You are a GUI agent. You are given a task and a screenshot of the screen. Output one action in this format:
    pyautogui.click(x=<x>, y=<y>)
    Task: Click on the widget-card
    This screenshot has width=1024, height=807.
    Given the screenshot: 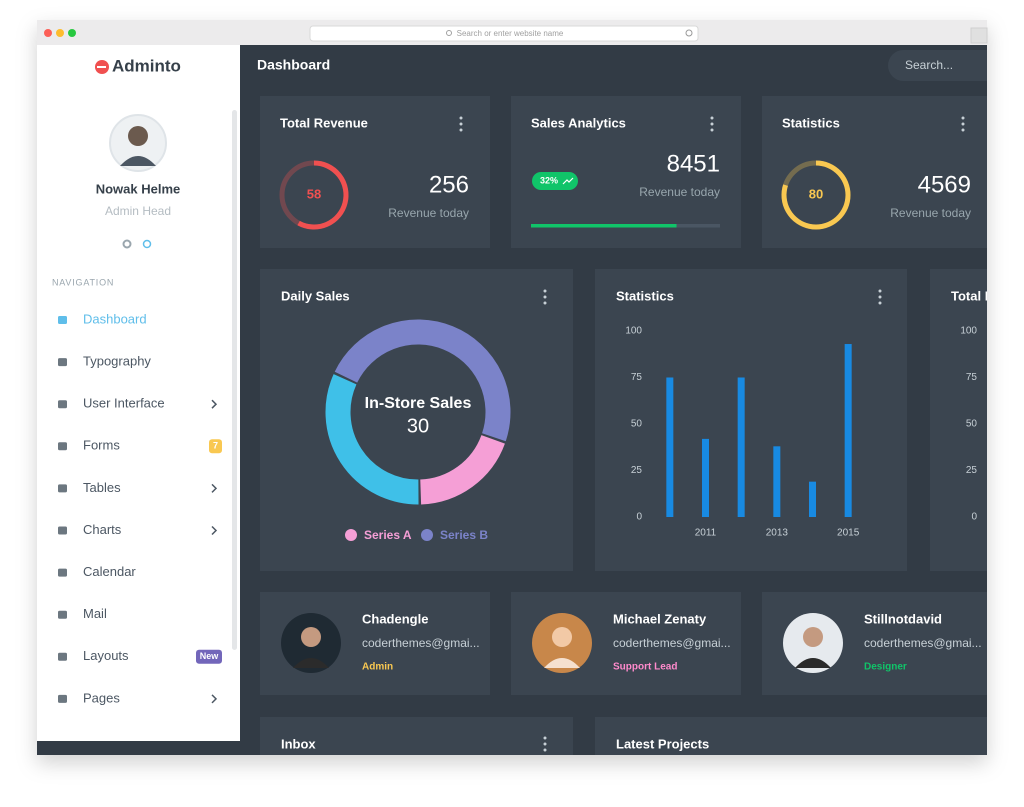 What is the action you would take?
    pyautogui.click(x=375, y=172)
    